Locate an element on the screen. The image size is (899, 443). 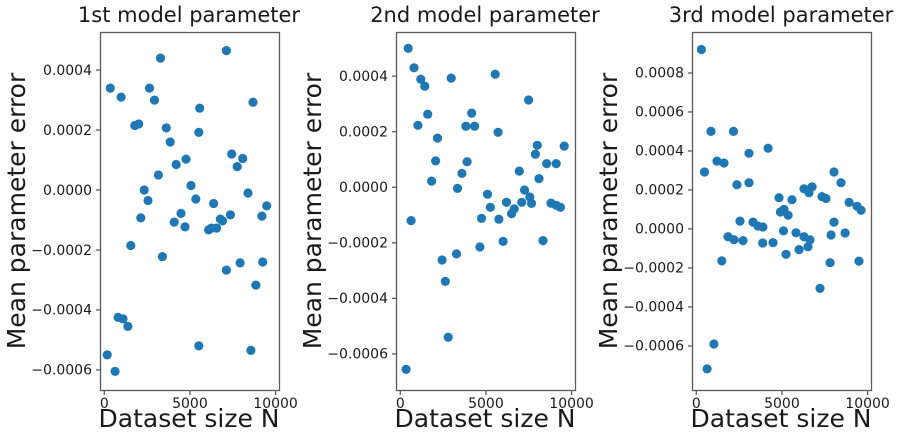
subplot-1-x-tick-label: 5000 is located at coordinates (190, 404).